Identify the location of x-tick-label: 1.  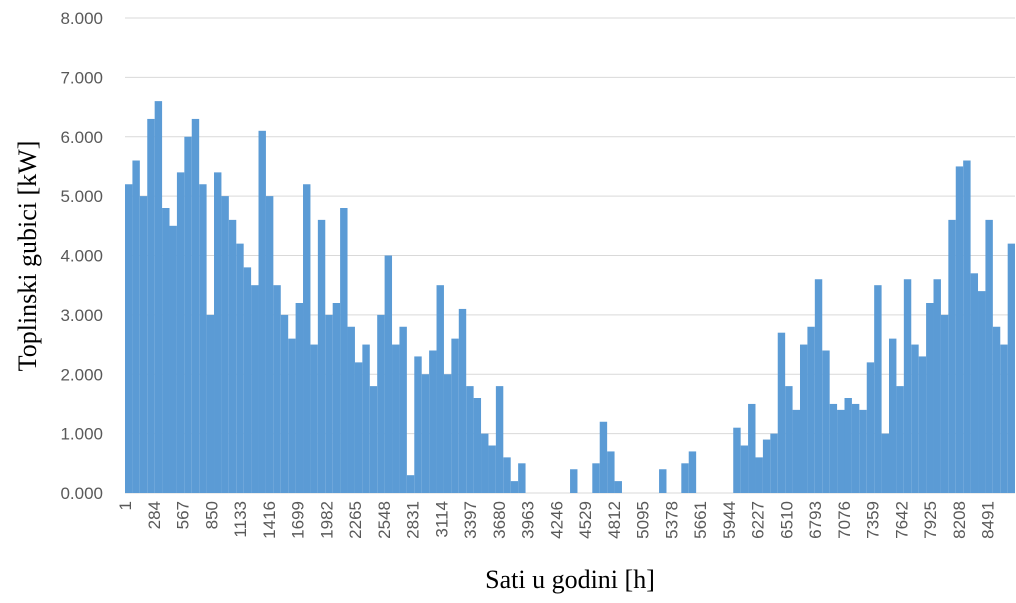
(125, 505).